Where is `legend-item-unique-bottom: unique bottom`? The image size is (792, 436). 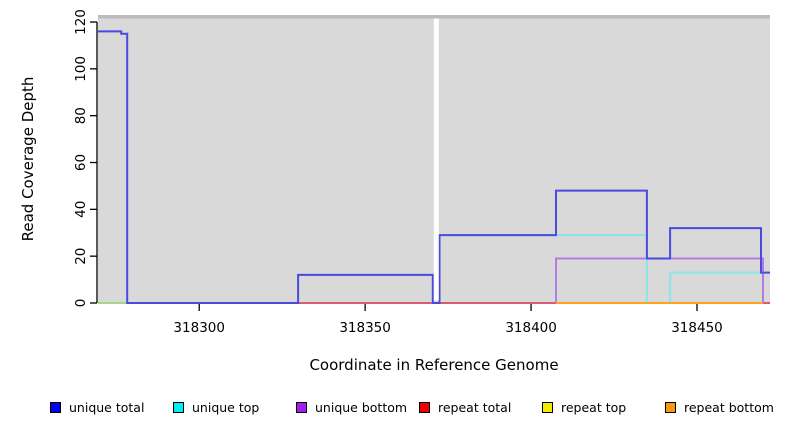 legend-item-unique-bottom: unique bottom is located at coordinates (351, 407).